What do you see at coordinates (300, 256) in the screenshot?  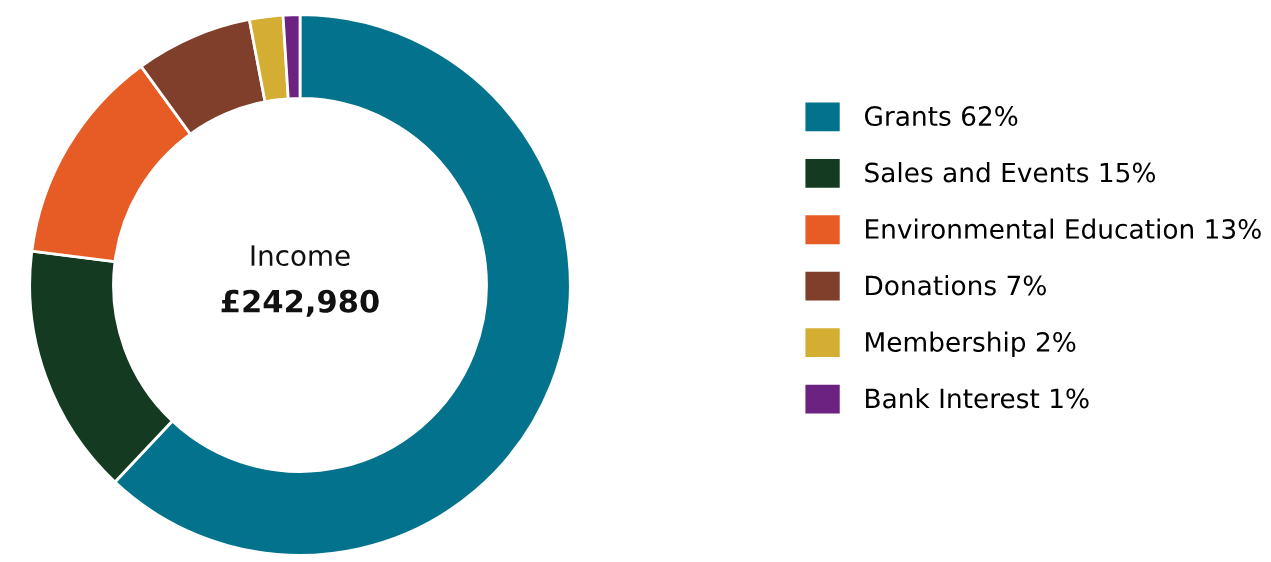 I see `text: Income` at bounding box center [300, 256].